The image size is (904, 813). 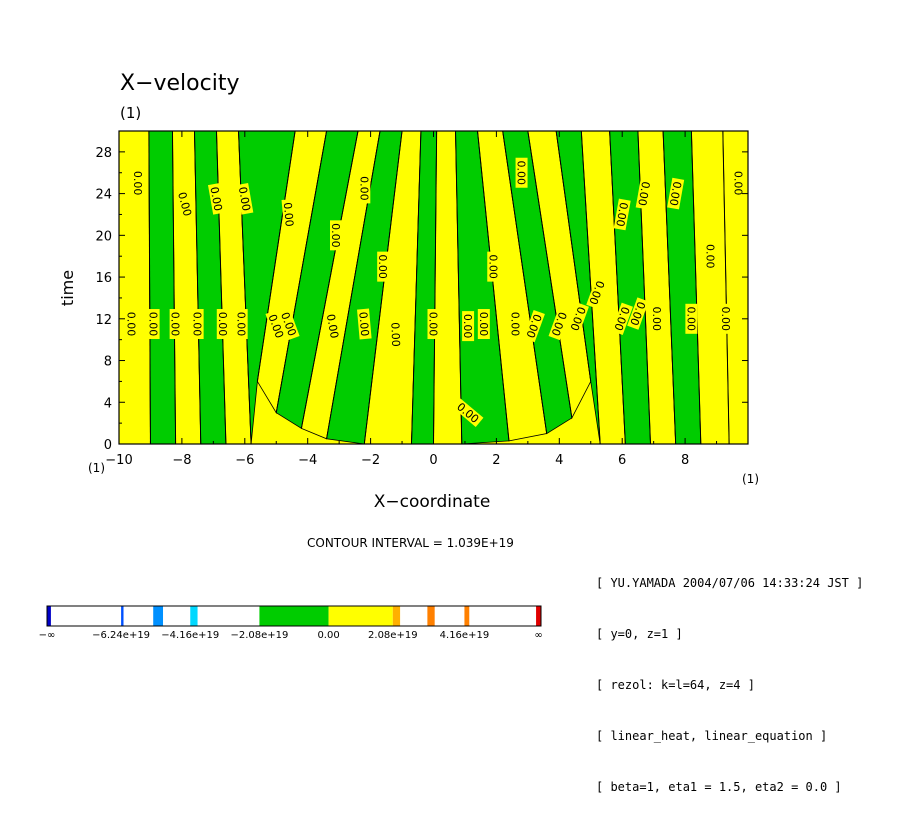 I want to click on contour-band, so click(x=162, y=287).